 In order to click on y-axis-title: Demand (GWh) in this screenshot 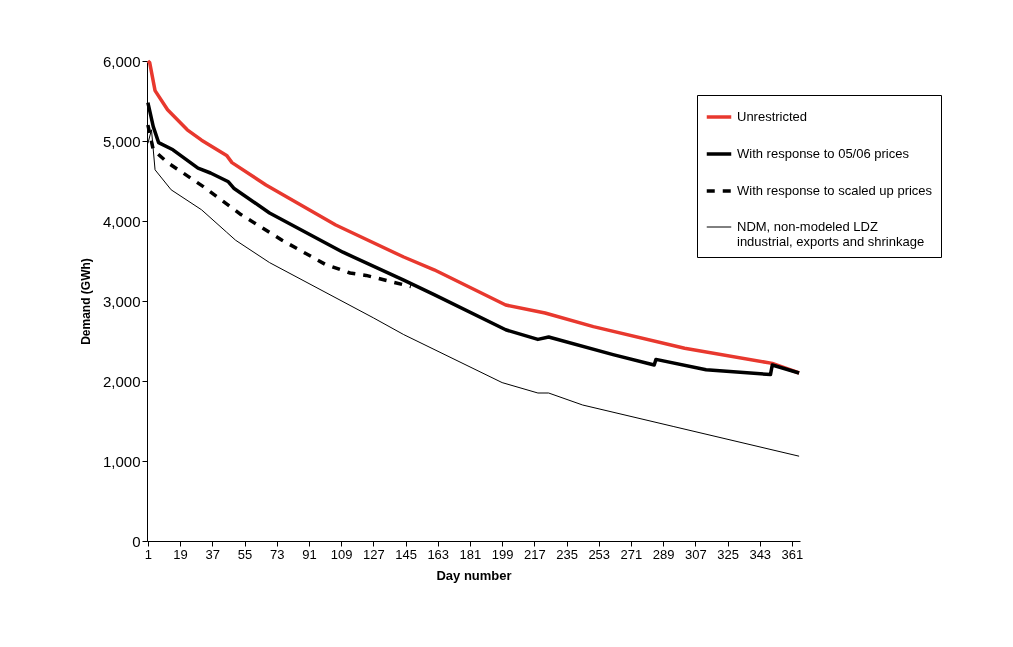, I will do `click(85, 301)`.